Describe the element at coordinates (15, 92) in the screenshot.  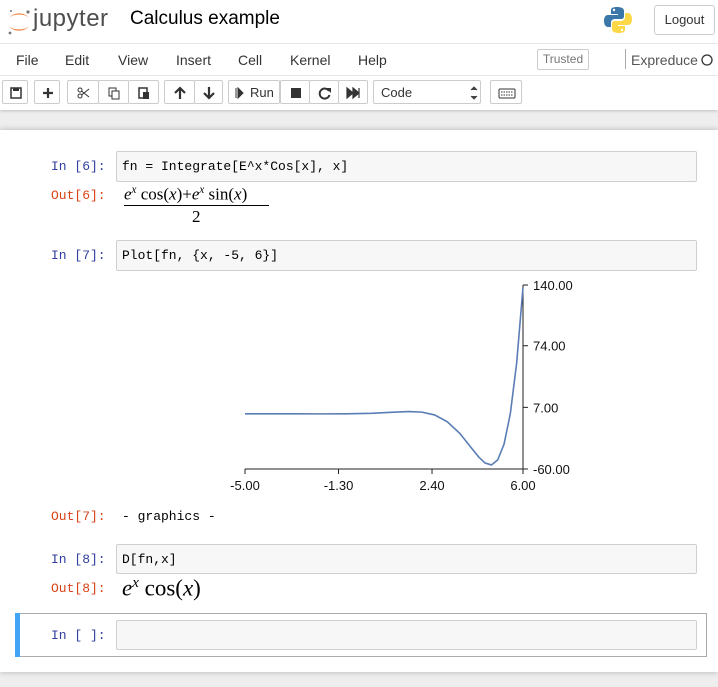
I see `save-button` at that location.